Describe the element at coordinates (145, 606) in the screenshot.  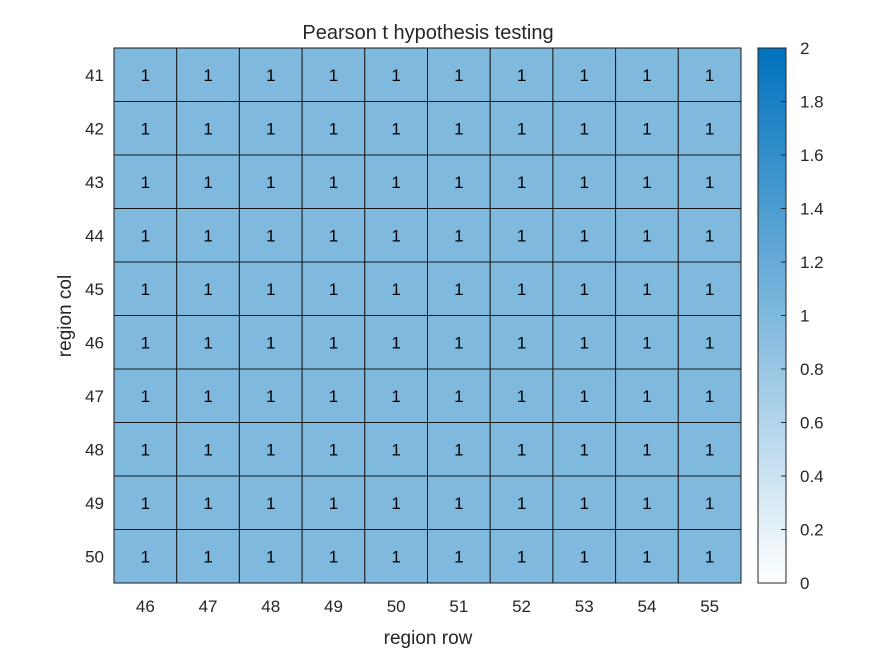
I see `x-tick-label: 46` at that location.